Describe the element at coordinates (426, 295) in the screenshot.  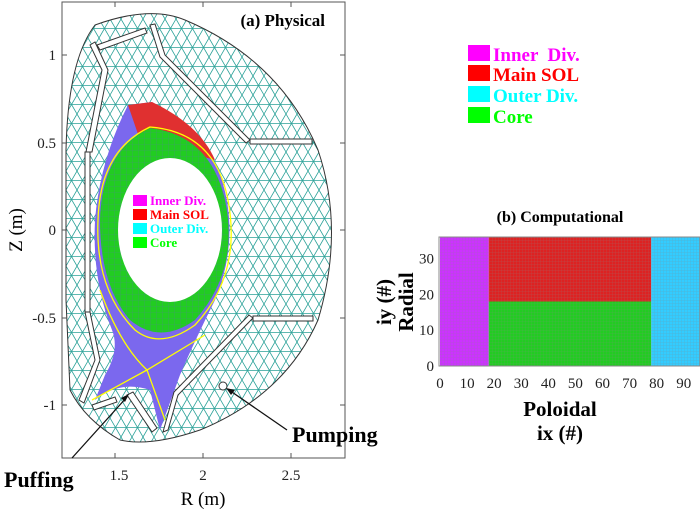
I see `y-tick-label: 20` at that location.